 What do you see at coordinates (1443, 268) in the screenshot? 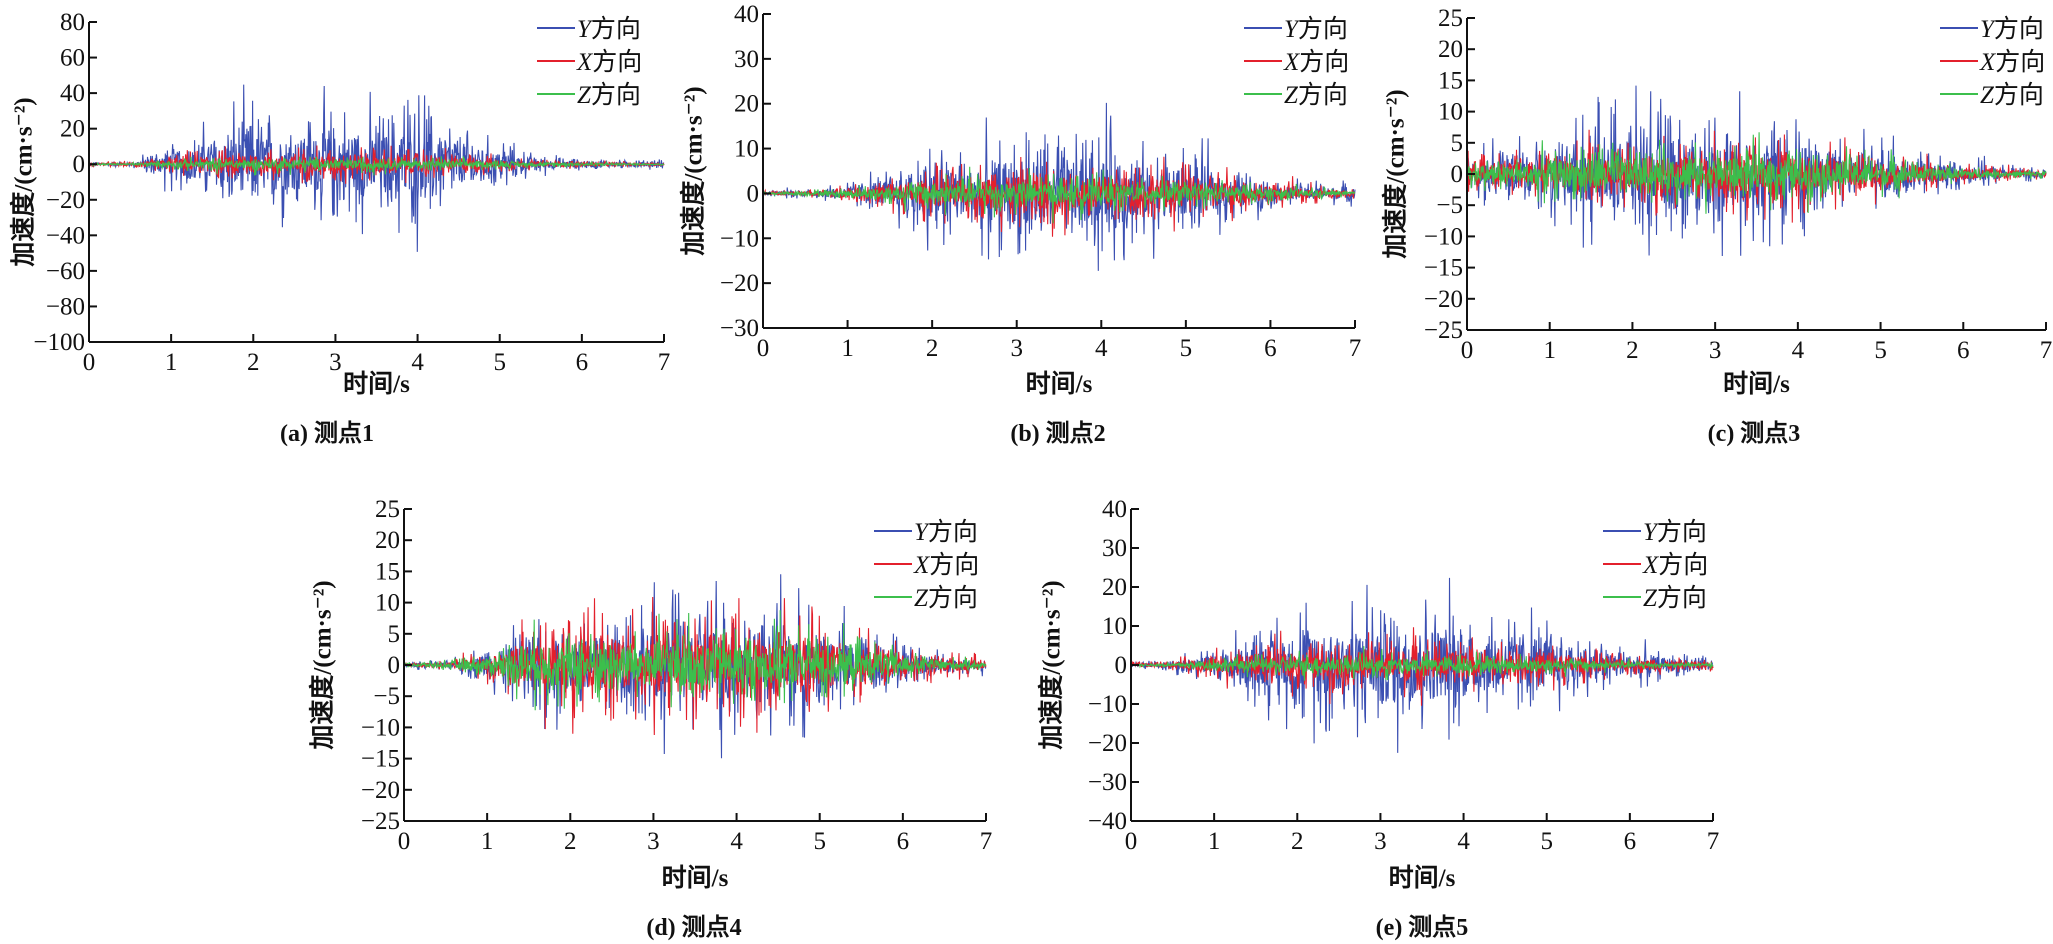
I see `y-tick-label: −15` at bounding box center [1443, 268].